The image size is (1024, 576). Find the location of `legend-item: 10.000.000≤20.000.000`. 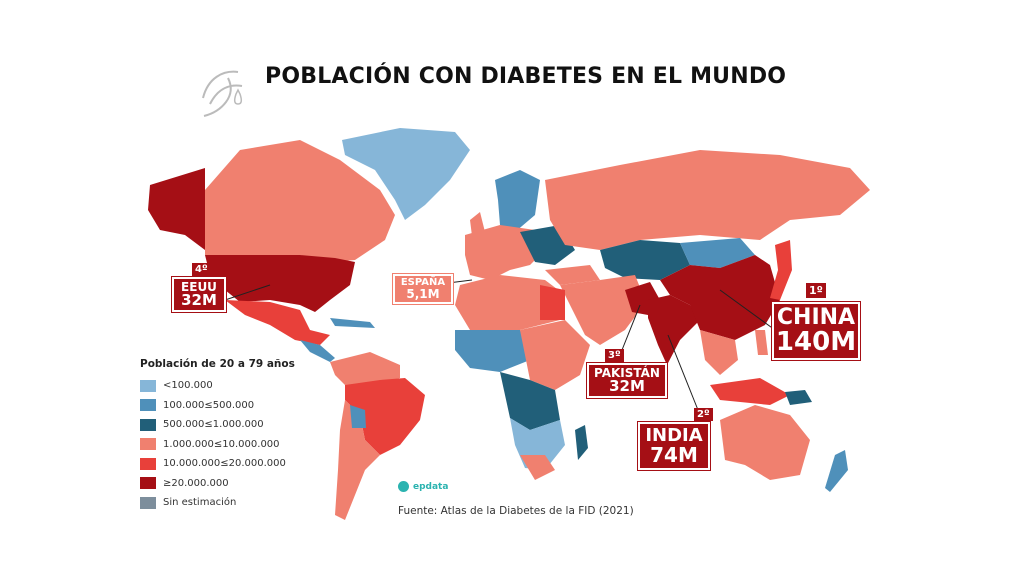

legend-item: 10.000.000≤20.000.000 is located at coordinates (217, 464).